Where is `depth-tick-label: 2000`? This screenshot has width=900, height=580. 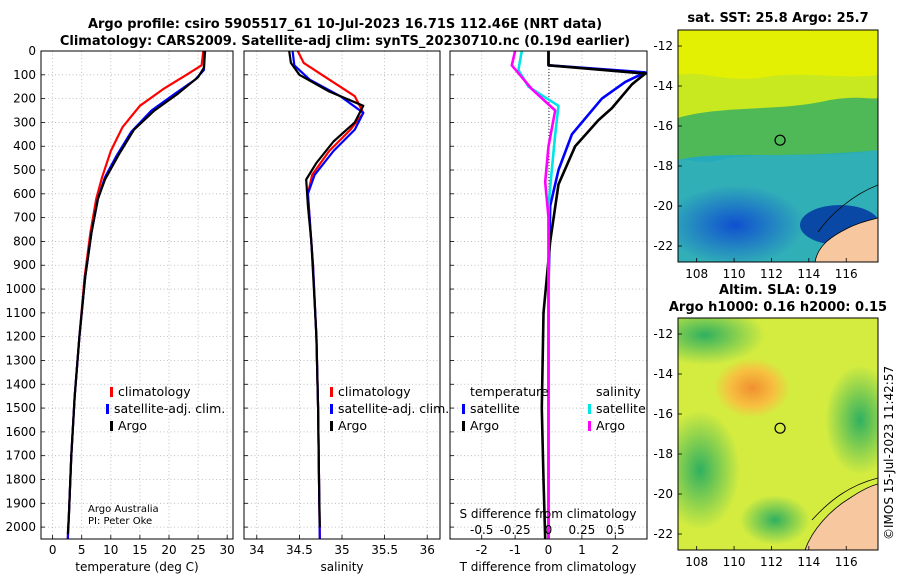
depth-tick-label: 2000 is located at coordinates (20, 527).